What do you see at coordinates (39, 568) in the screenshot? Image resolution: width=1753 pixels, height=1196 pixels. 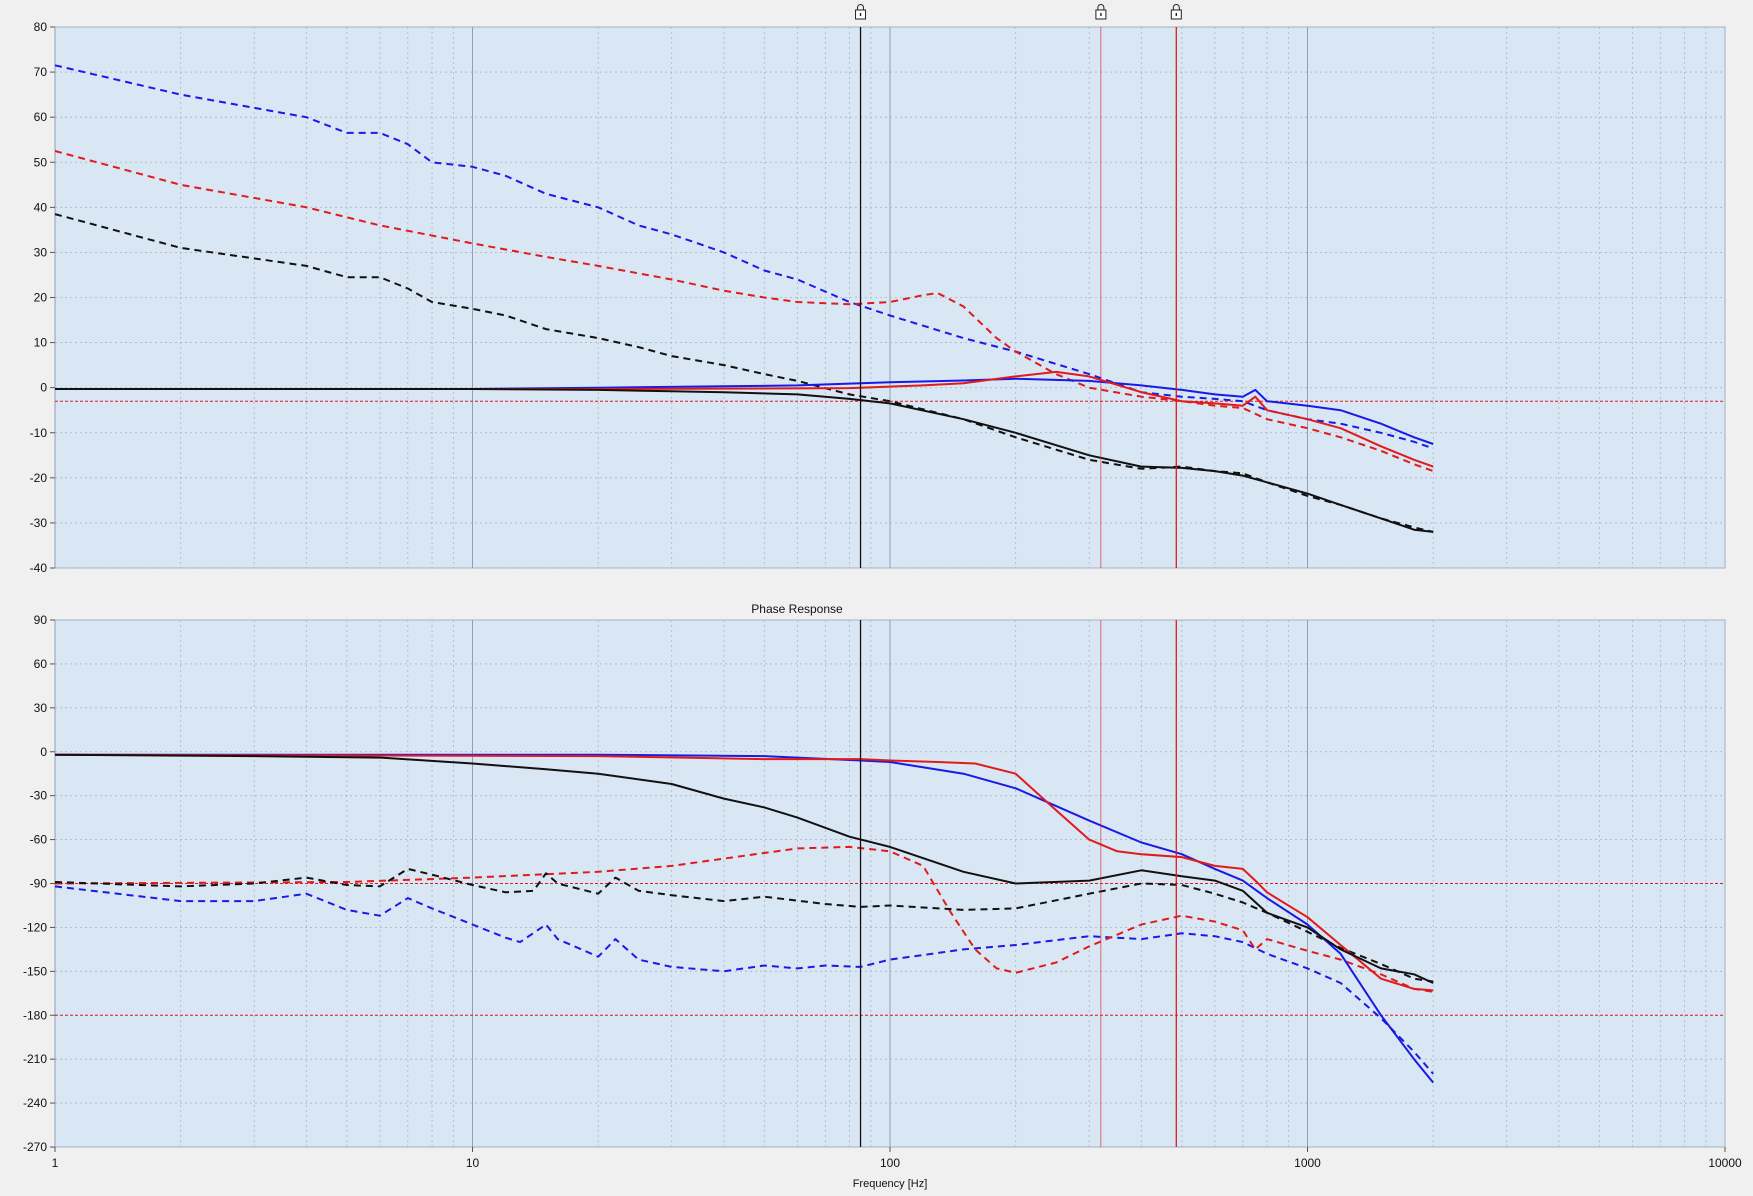 I see `y-tick-label: -40` at bounding box center [39, 568].